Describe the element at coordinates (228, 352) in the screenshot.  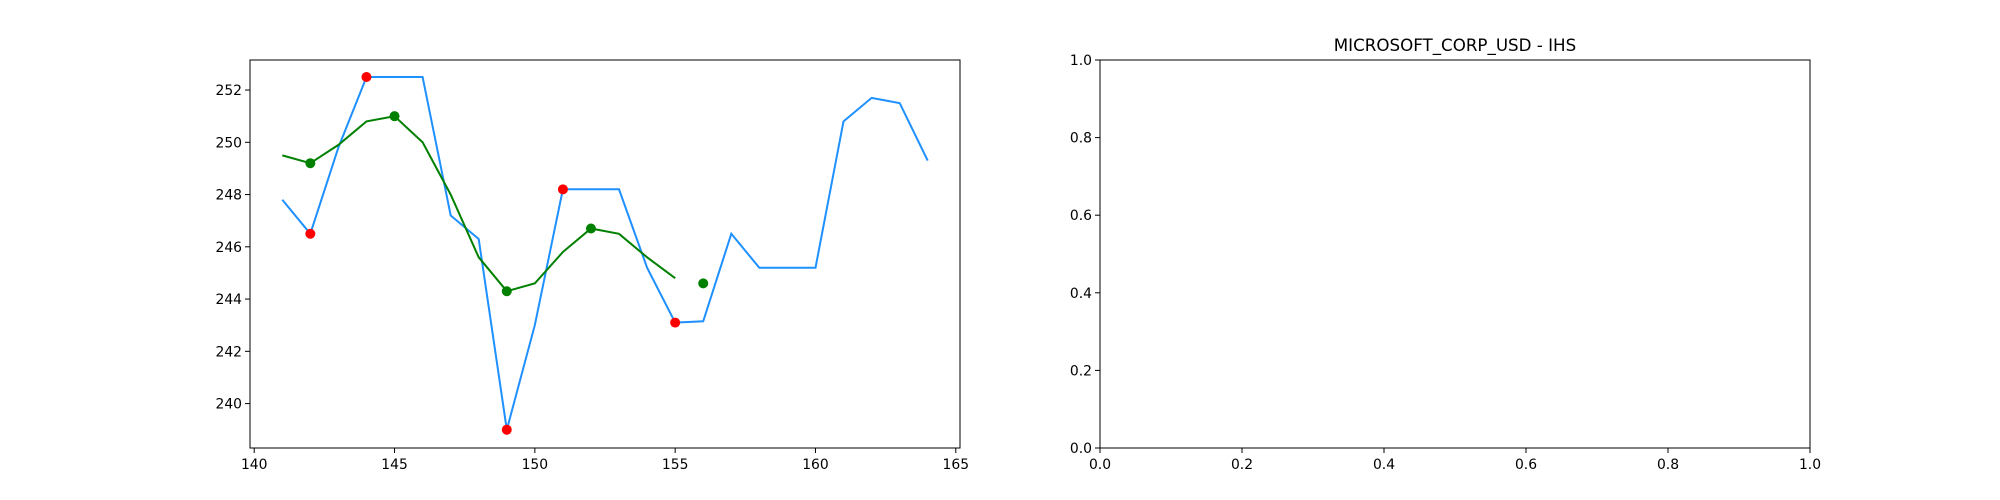
I see `y-tick-label: 242` at that location.